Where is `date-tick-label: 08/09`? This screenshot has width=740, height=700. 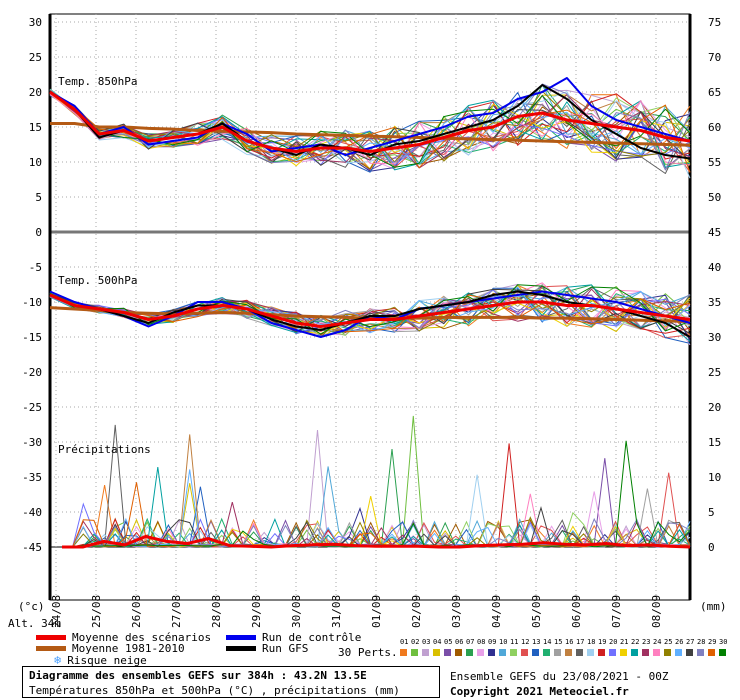 date-tick-label: 08/09 is located at coordinates (656, 611).